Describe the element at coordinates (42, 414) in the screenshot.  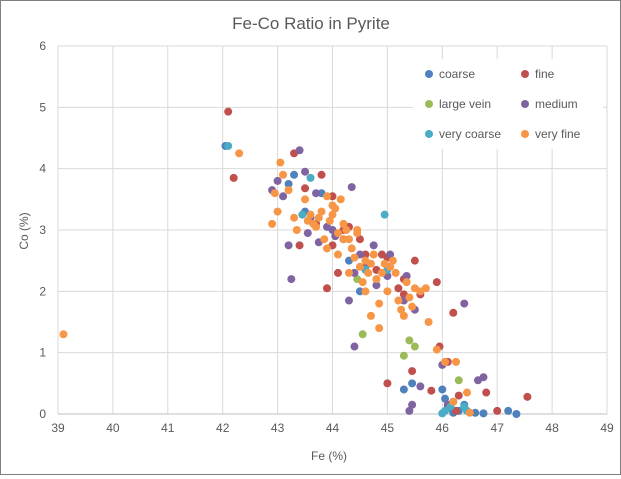
I see `y-tick-label: 0` at that location.